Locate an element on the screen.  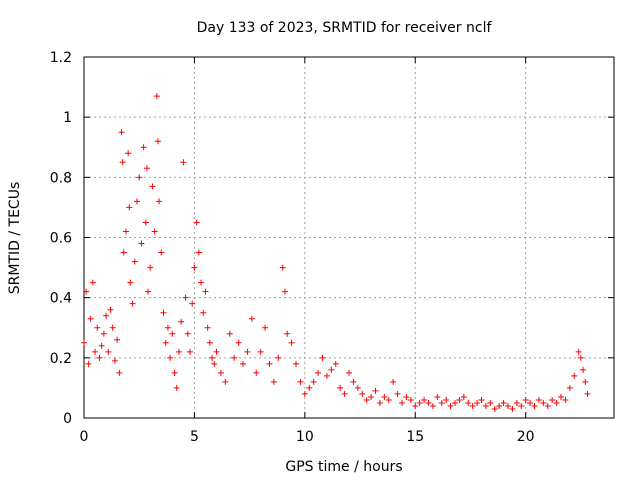
y-tick-label: 1 is located at coordinates (67, 118).